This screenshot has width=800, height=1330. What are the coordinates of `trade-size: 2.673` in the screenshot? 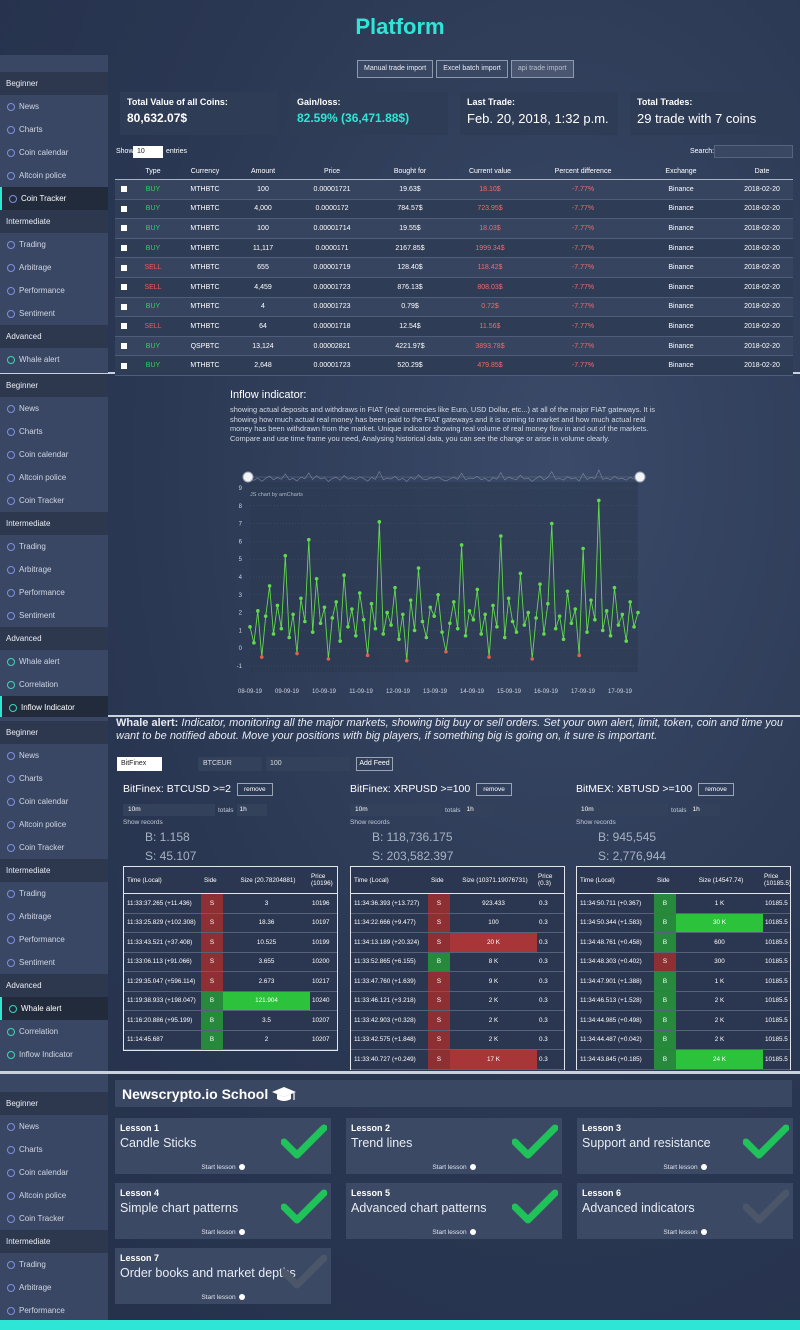 It's located at (266, 981).